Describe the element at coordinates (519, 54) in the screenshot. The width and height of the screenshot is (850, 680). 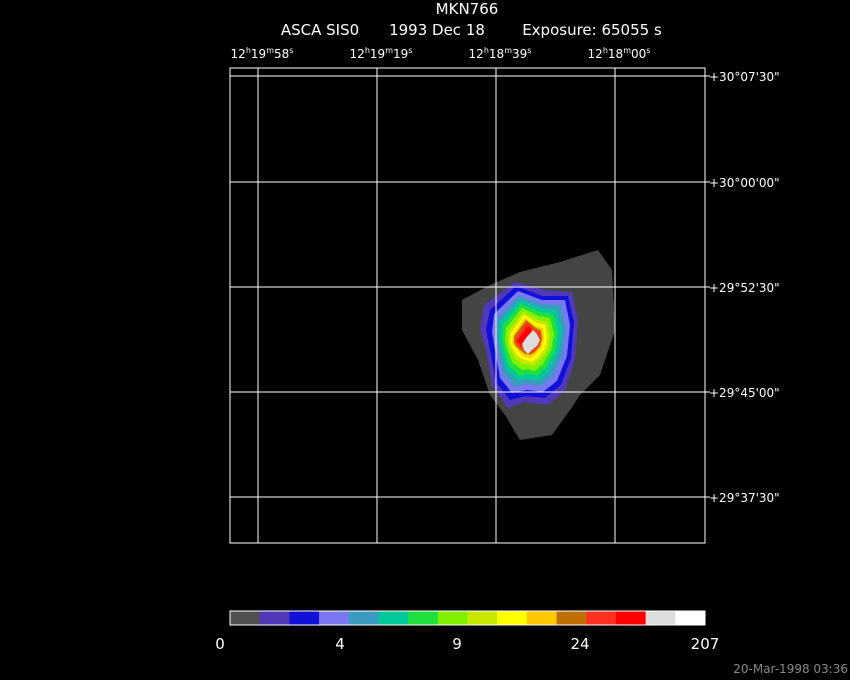
I see `ra-value: 39` at that location.